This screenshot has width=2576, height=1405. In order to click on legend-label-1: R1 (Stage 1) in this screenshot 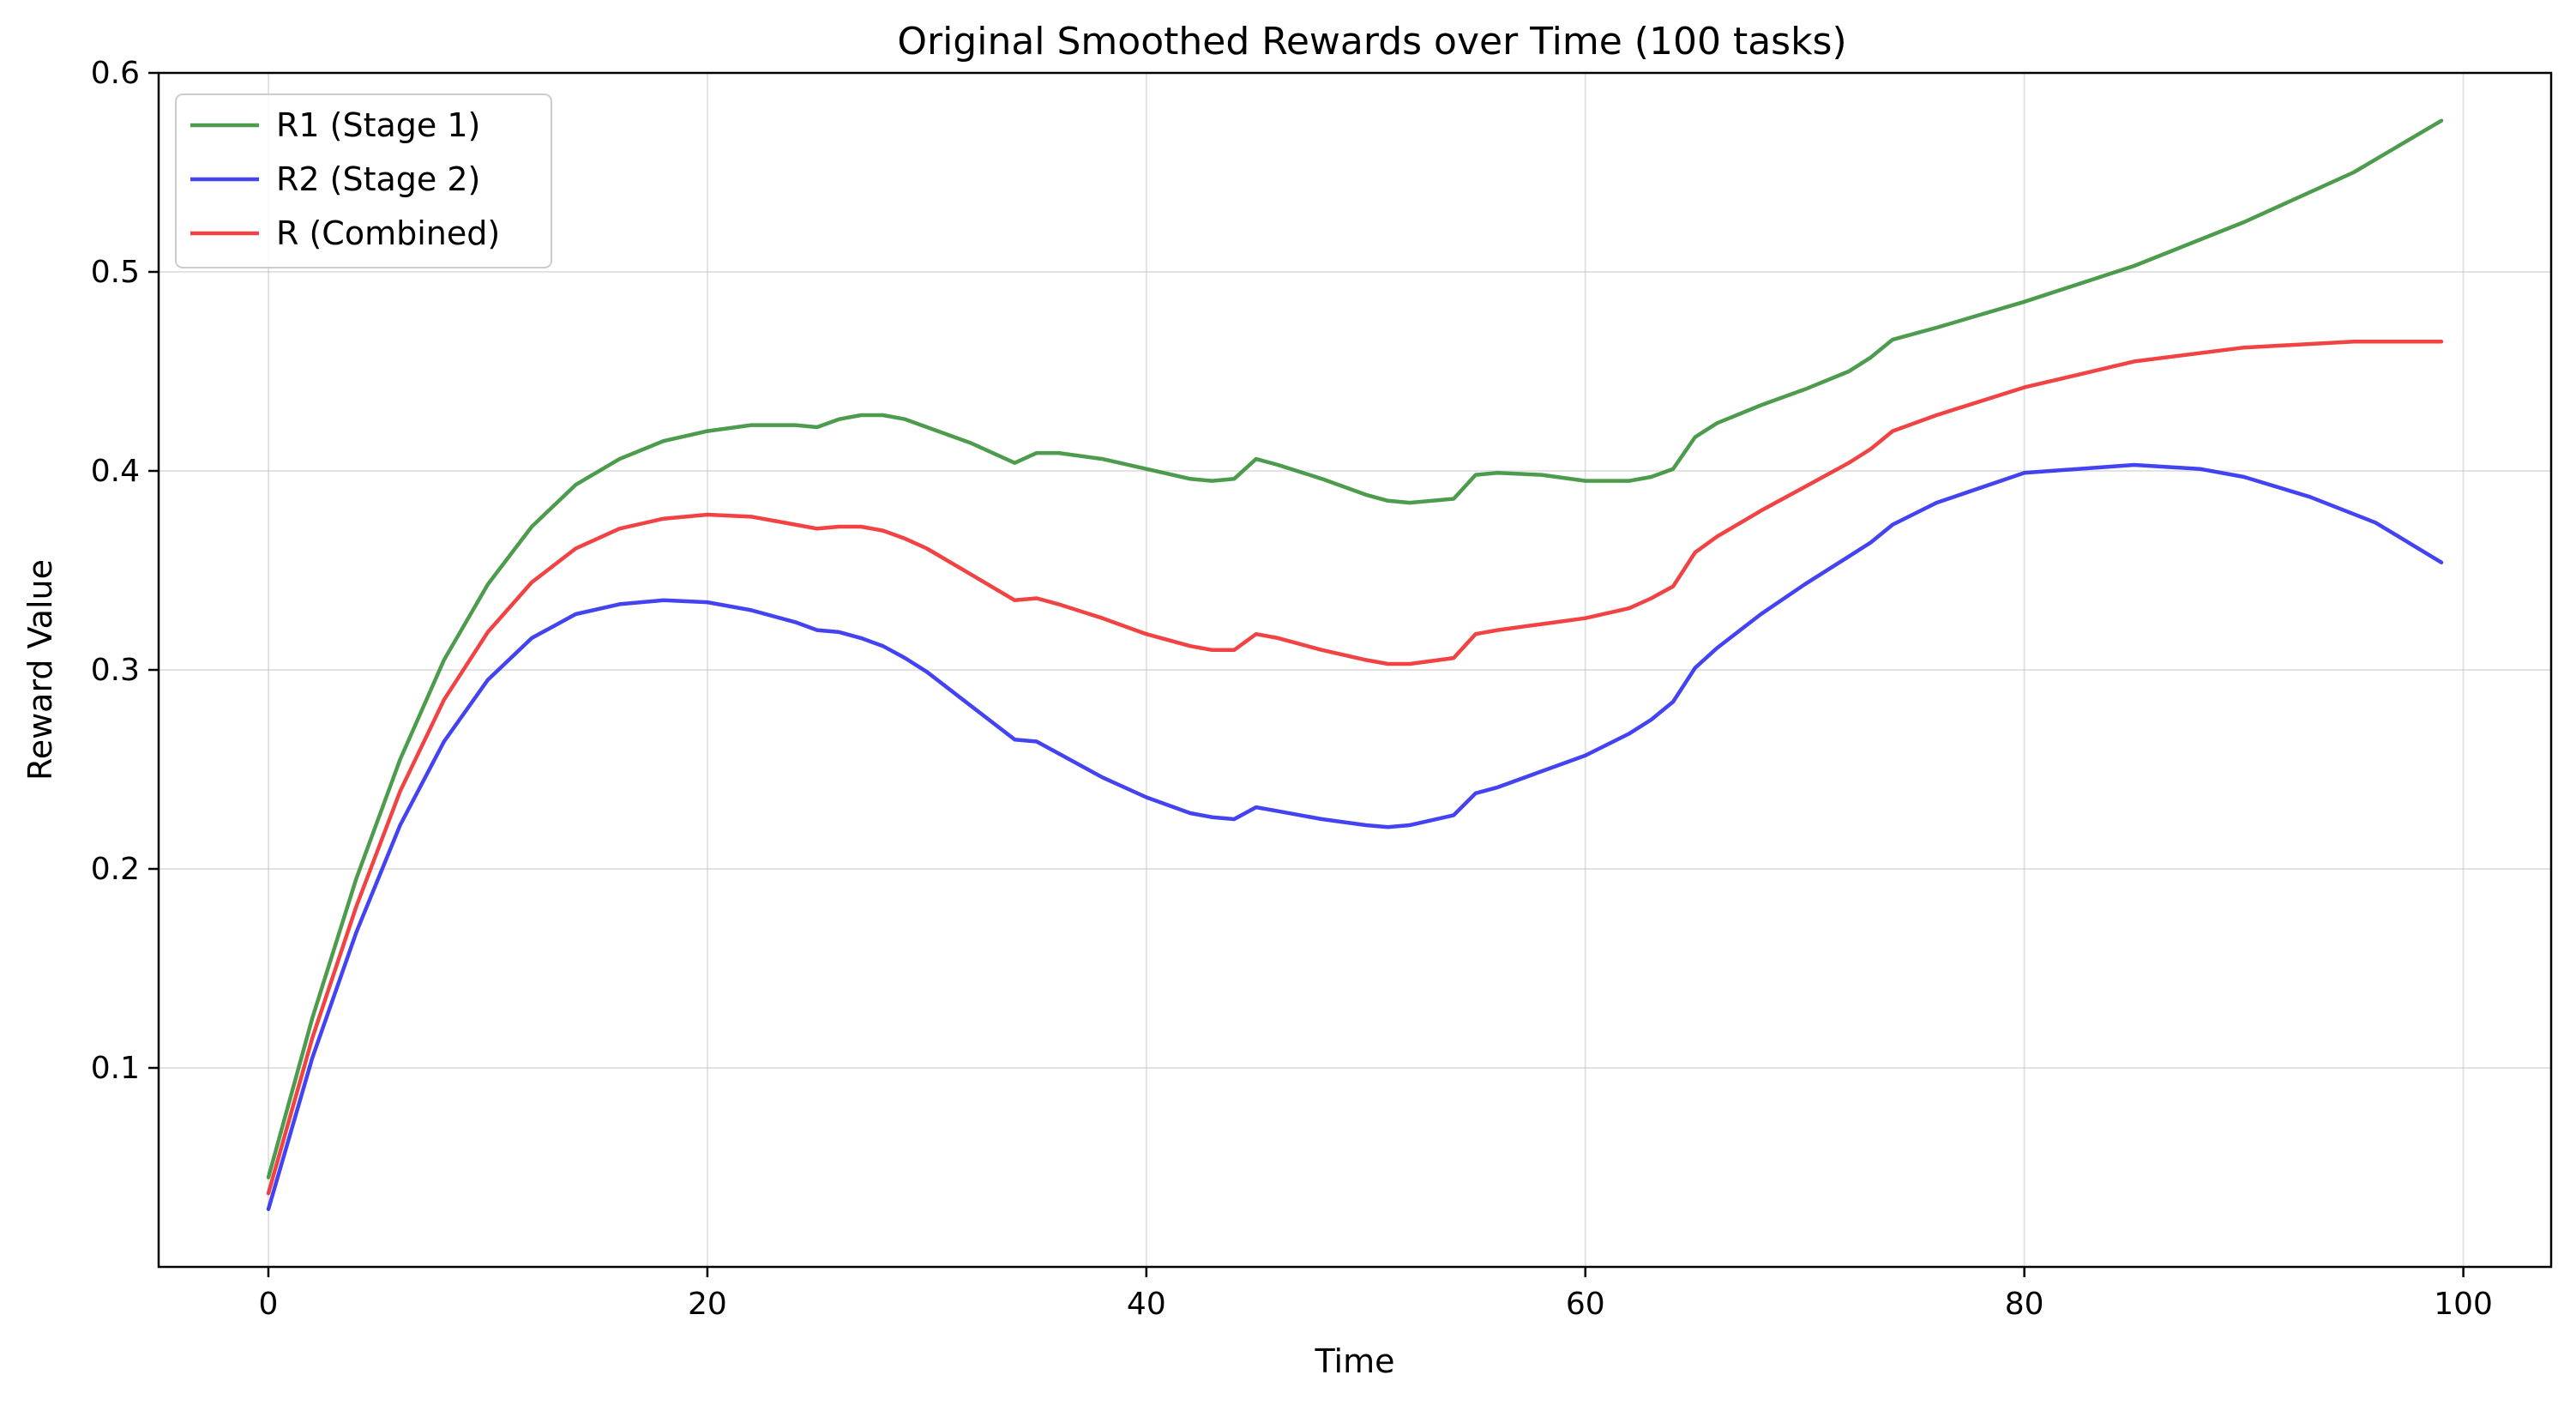, I will do `click(378, 125)`.